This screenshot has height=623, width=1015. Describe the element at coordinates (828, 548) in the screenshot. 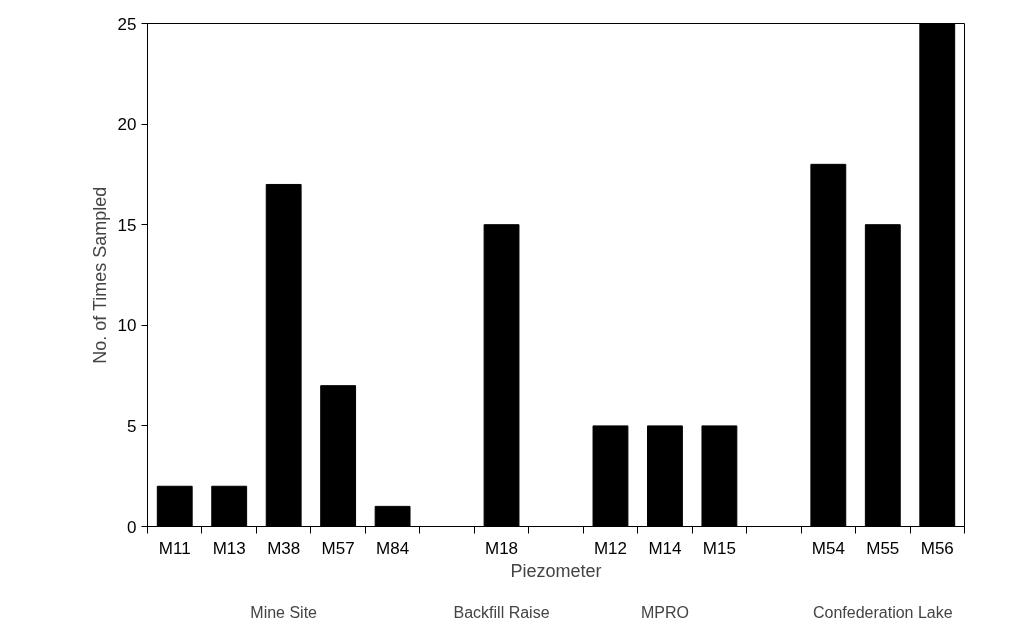

I see `x-tick-label: M54` at that location.